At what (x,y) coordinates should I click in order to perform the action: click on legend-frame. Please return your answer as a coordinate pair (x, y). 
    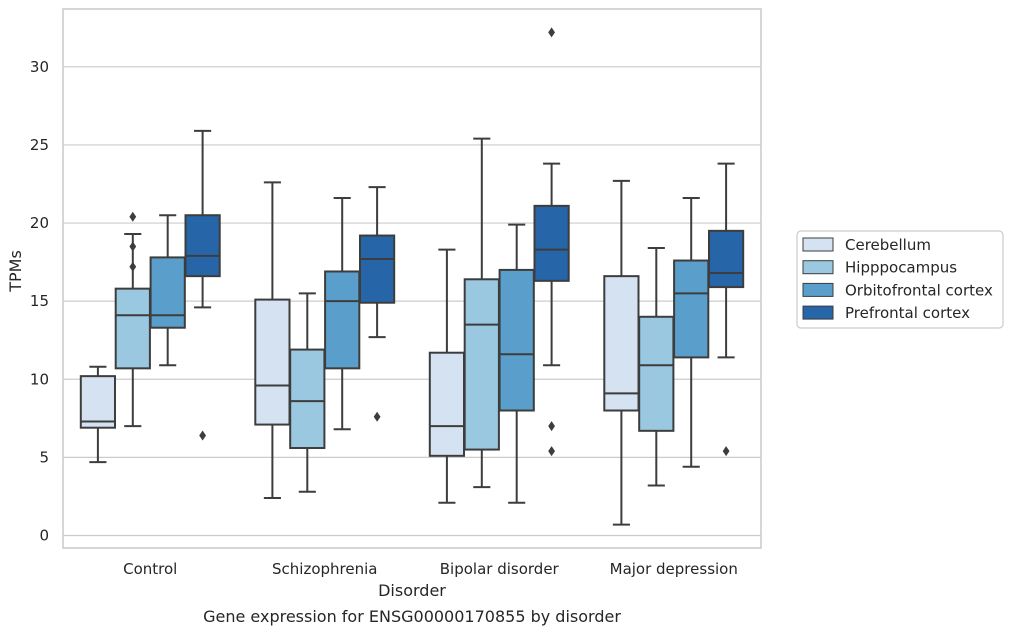
    Looking at the image, I should click on (900, 279).